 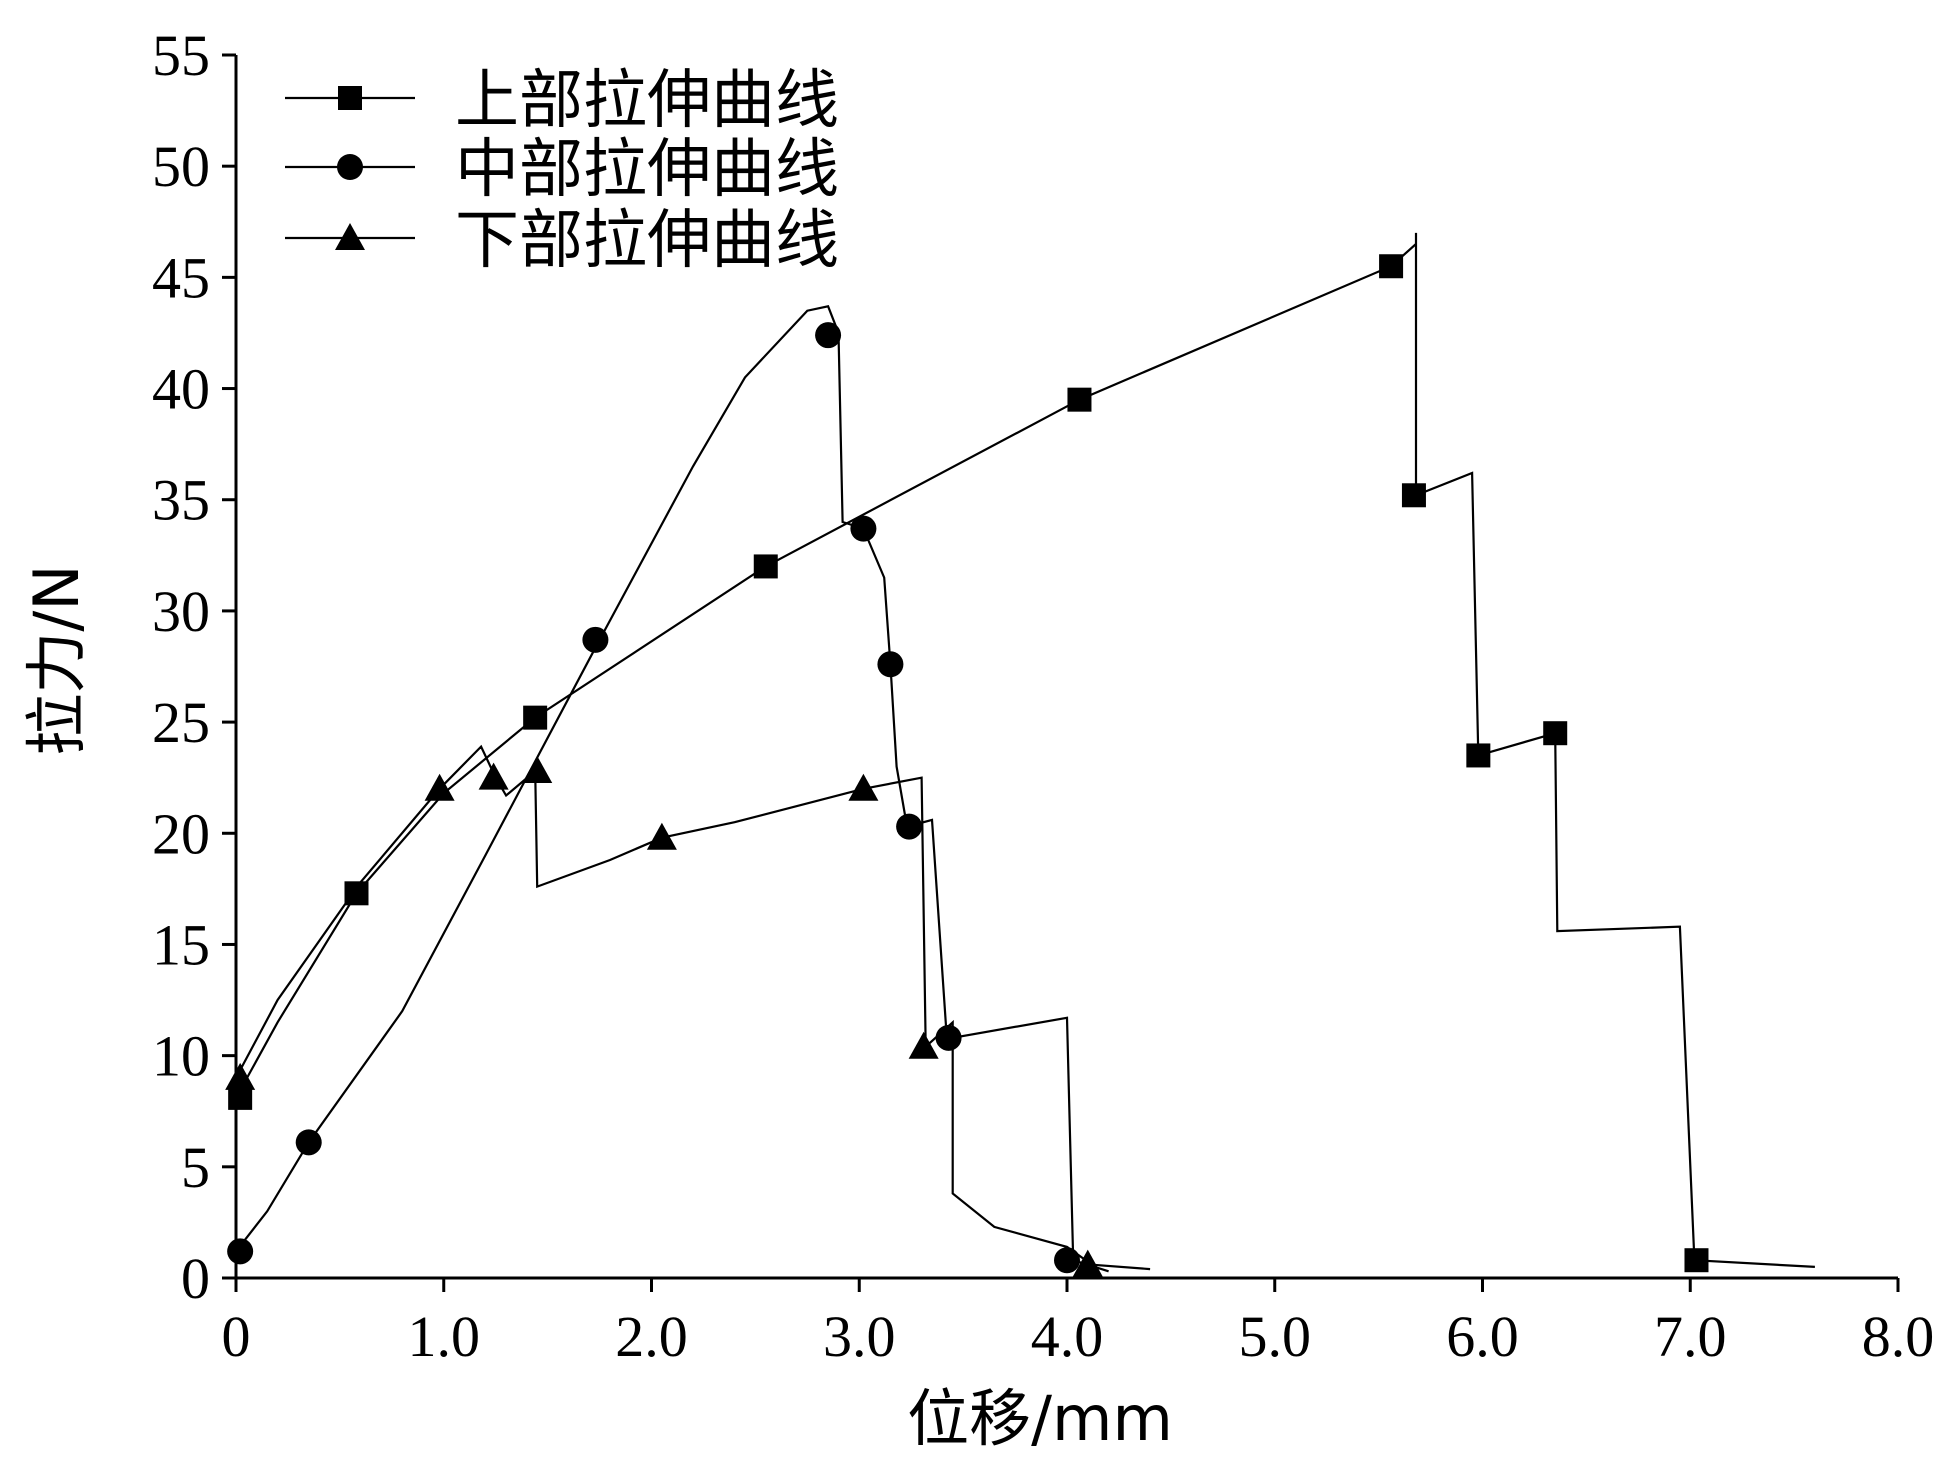 What do you see at coordinates (859, 1336) in the screenshot?
I see `x-tick-label: 3.0` at bounding box center [859, 1336].